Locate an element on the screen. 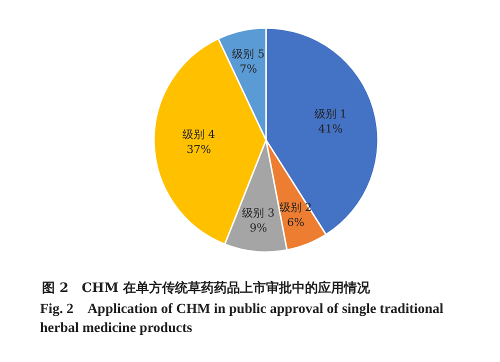 This screenshot has width=500, height=362. data-label: 9% is located at coordinates (259, 227).